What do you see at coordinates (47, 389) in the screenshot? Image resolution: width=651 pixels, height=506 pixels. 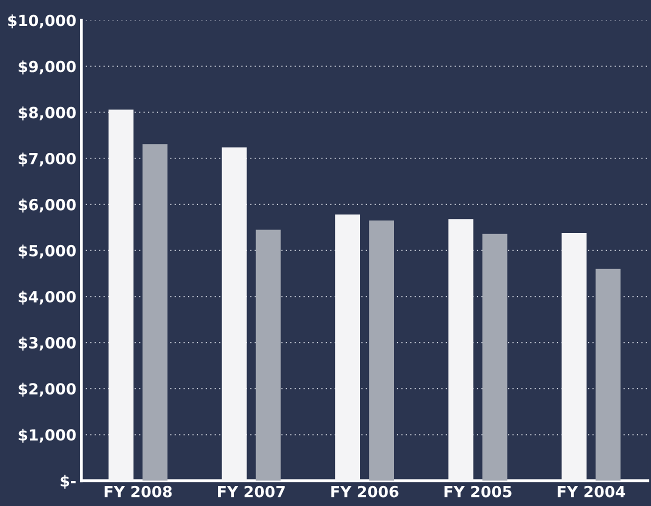 I see `y-tick-label: $2,000` at bounding box center [47, 389].